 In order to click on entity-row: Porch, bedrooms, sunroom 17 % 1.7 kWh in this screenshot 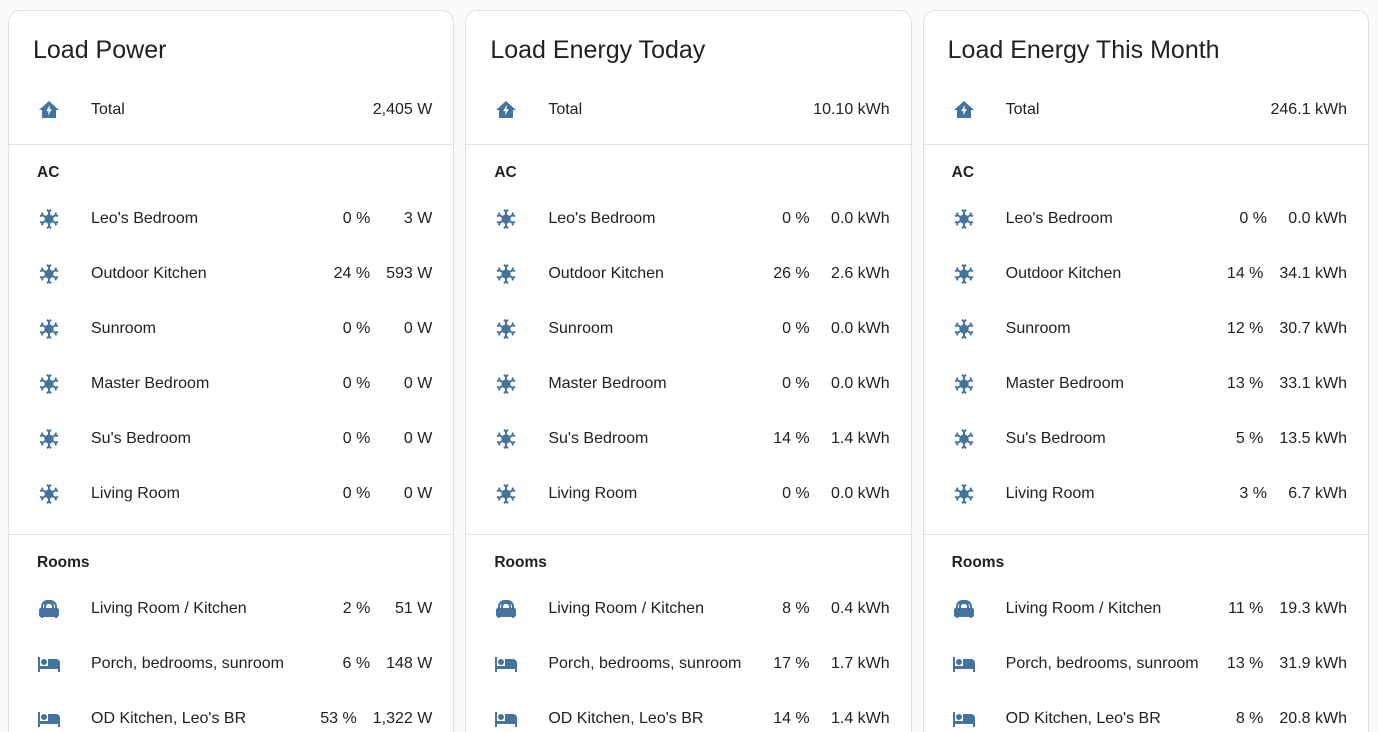, I will do `click(688, 663)`.